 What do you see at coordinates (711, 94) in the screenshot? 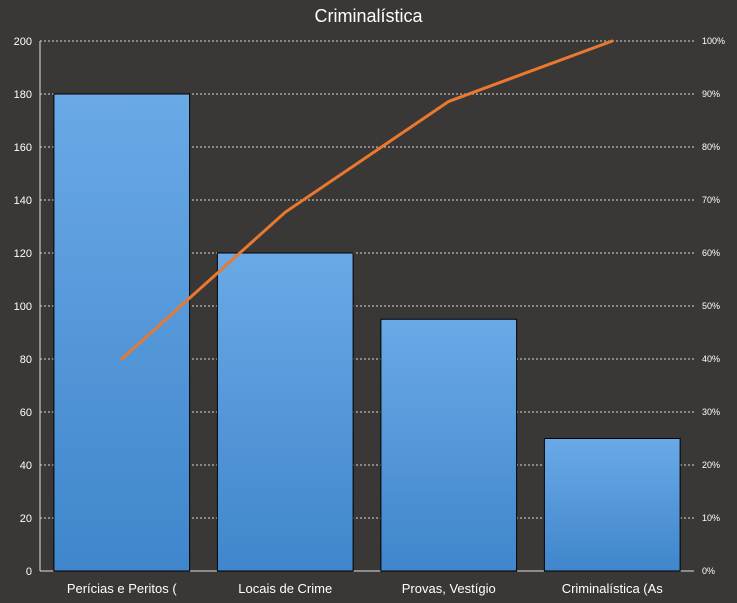
I see `y2-tick-label: 90%` at bounding box center [711, 94].